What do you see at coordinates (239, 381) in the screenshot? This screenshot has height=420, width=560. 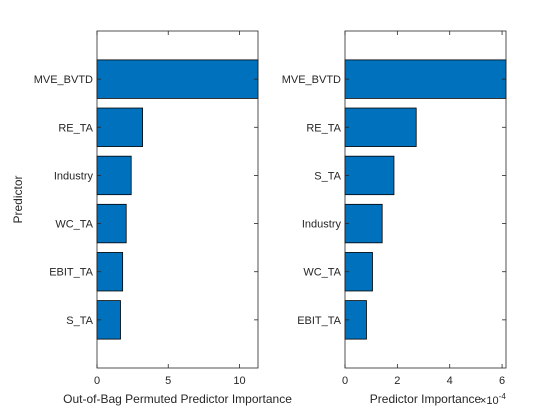 I see `x-tick-label: 10` at bounding box center [239, 381].